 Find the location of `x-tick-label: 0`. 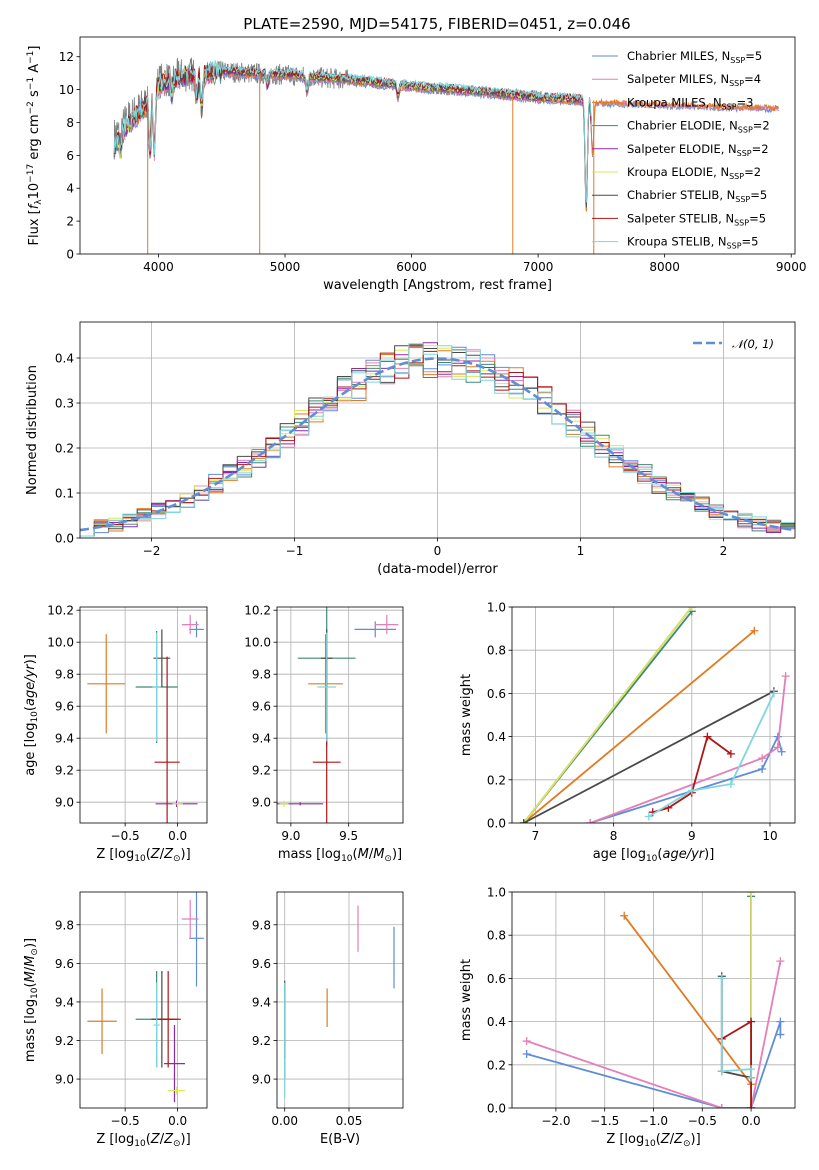

x-tick-label: 0 is located at coordinates (438, 551).